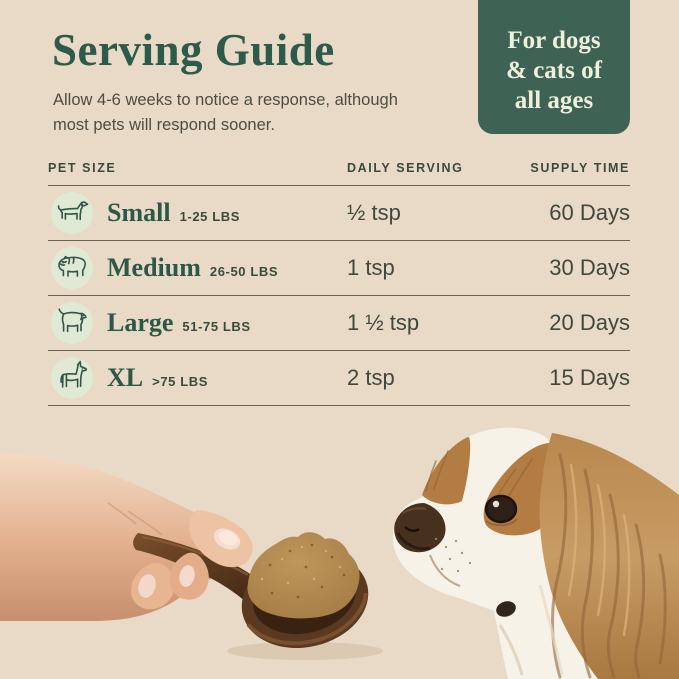  What do you see at coordinates (446, 470) in the screenshot?
I see `dog-left-ear` at bounding box center [446, 470].